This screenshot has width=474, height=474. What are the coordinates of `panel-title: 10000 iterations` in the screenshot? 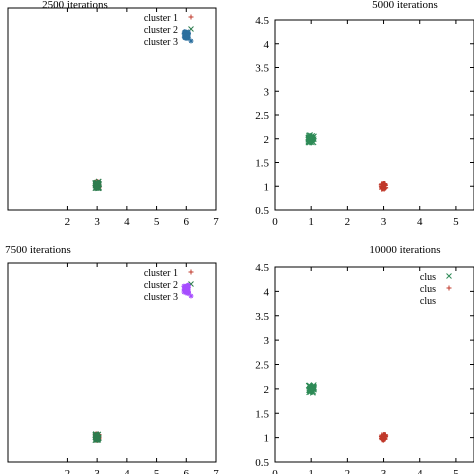 It's located at (404, 250).